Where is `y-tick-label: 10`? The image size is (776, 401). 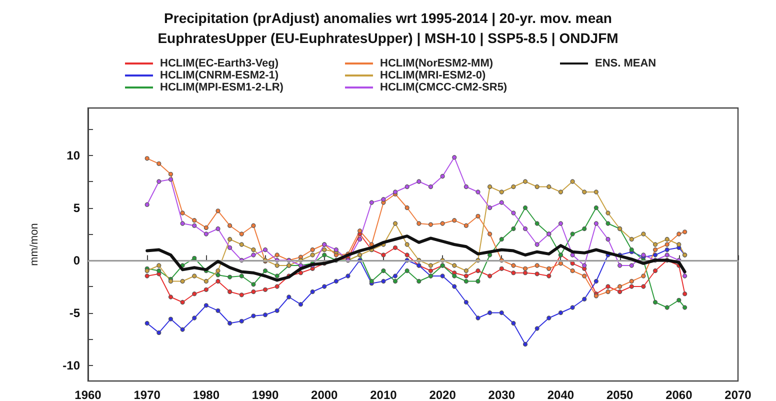
y-tick-label: 10 is located at coordinates (73, 155).